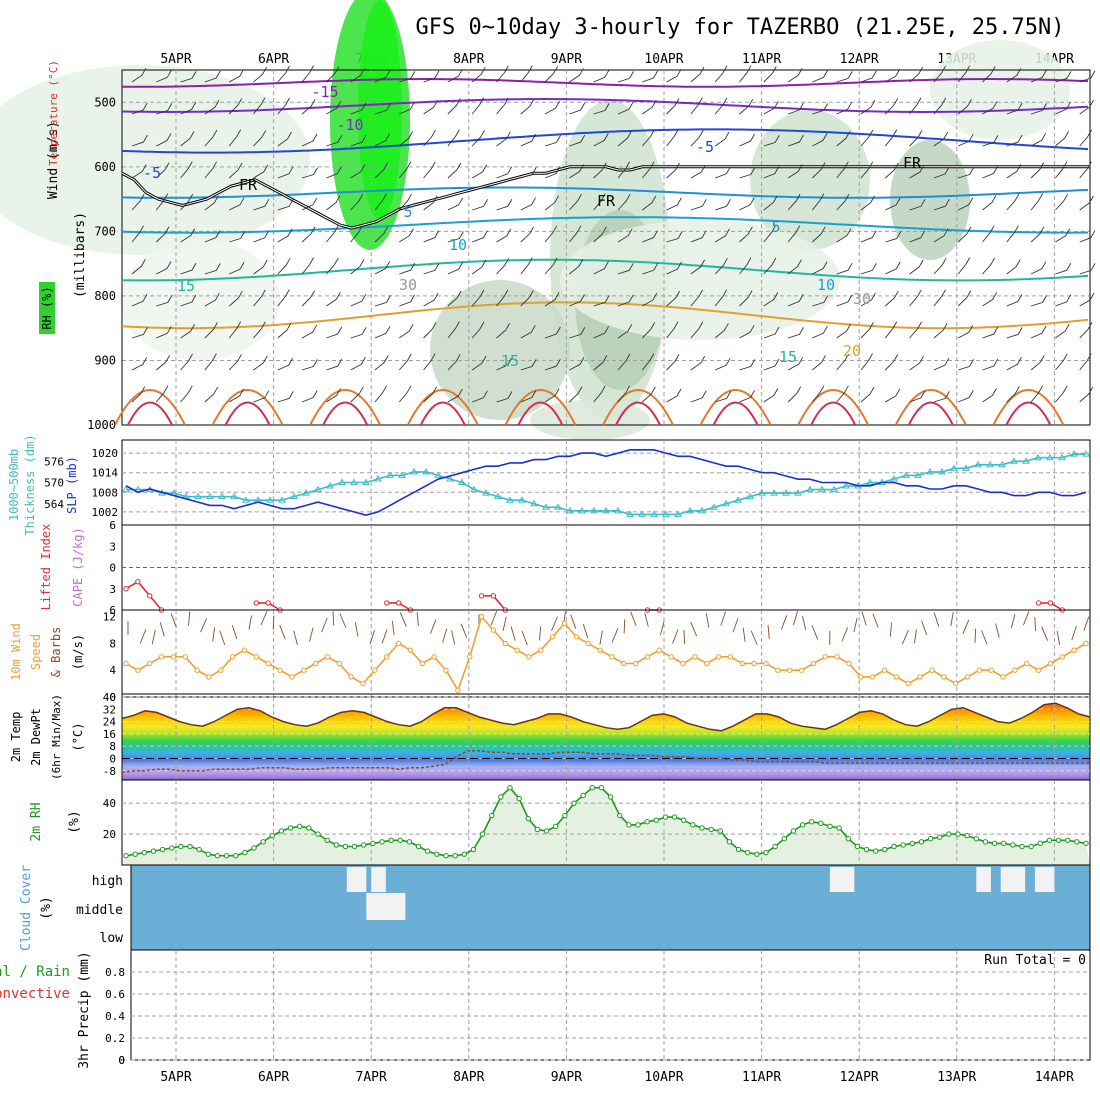 The height and width of the screenshot is (1100, 1100). Describe the element at coordinates (349, 125) in the screenshot. I see `contour-label: -10` at that location.